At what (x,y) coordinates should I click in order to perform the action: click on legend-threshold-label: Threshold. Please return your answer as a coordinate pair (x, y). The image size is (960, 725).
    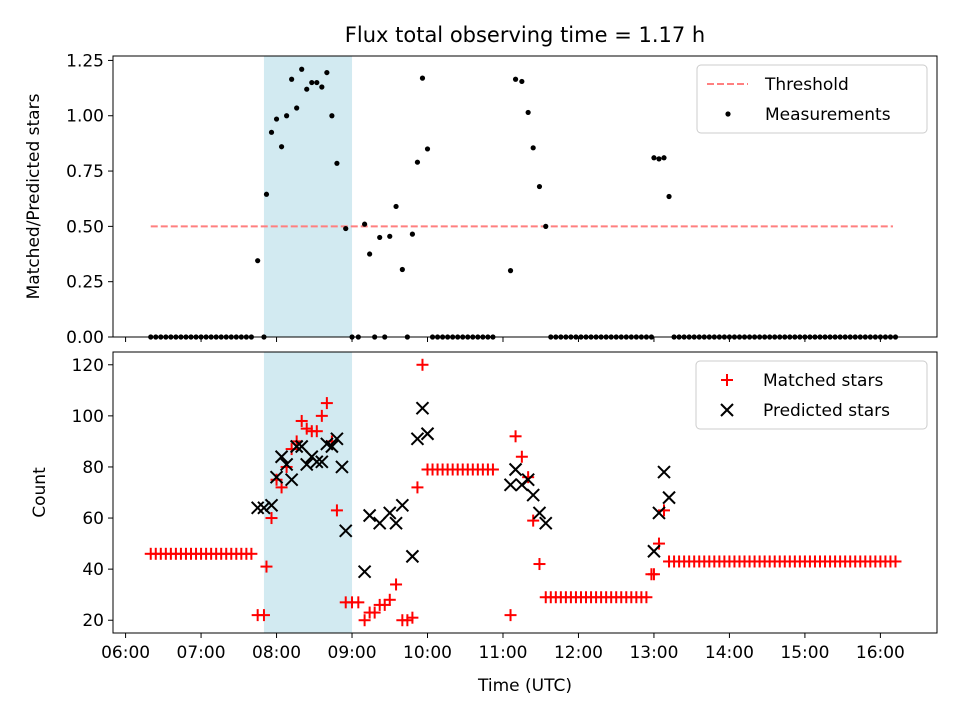
    Looking at the image, I should click on (806, 85).